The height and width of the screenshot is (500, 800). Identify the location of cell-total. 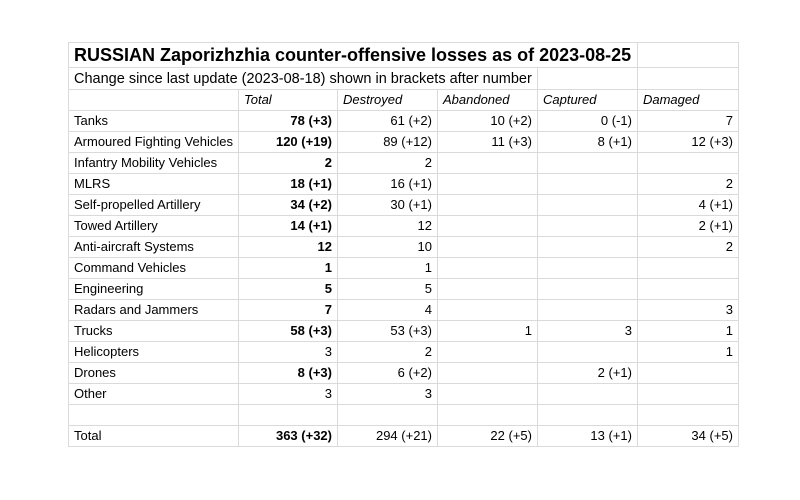
(287, 415).